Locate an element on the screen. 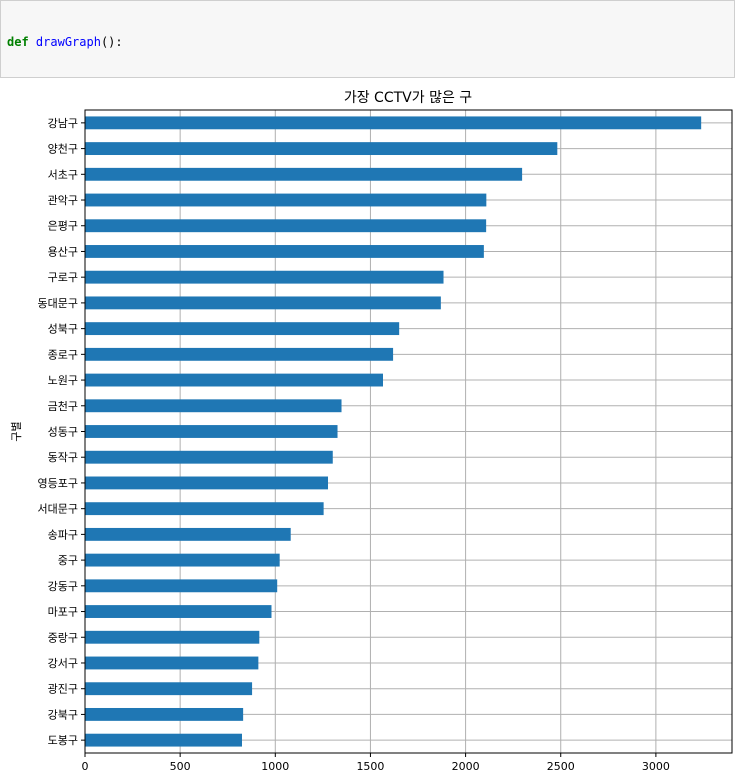 Image resolution: width=737 pixels, height=780 pixels. y-tick-label: 강북구 is located at coordinates (63, 714).